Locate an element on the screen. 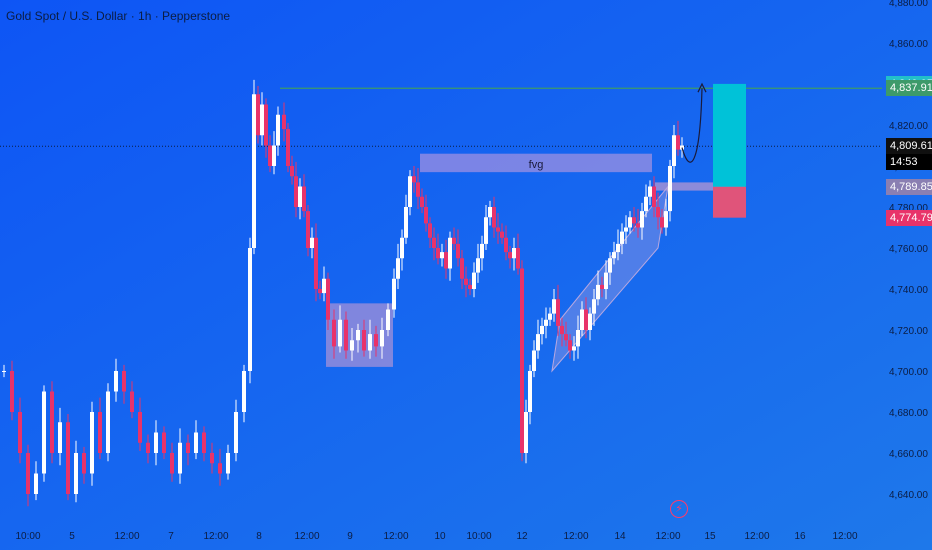  x-tick-label: 5 is located at coordinates (72, 536).